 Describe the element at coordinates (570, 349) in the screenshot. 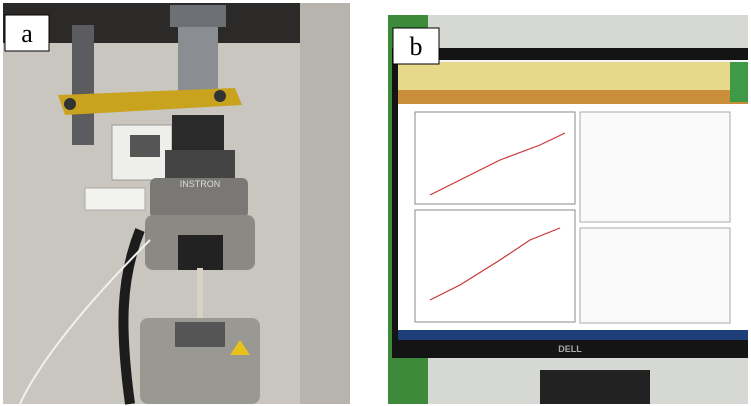

I see `monitor-brand: DELL` at that location.